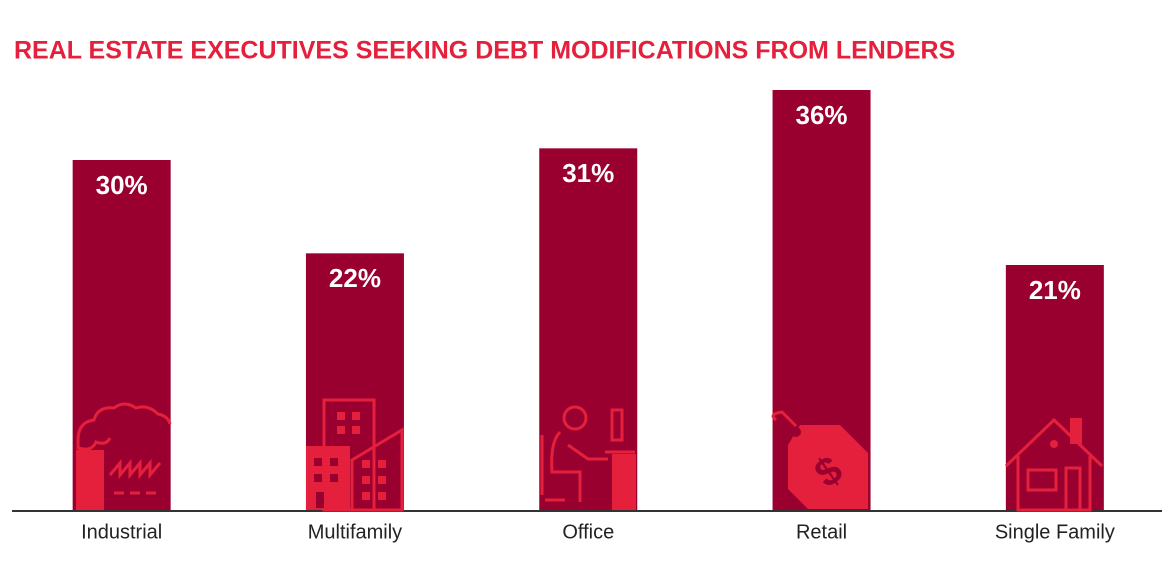 This screenshot has height=572, width=1175. Describe the element at coordinates (1055, 532) in the screenshot. I see `x-tick-label: Single Family` at that location.